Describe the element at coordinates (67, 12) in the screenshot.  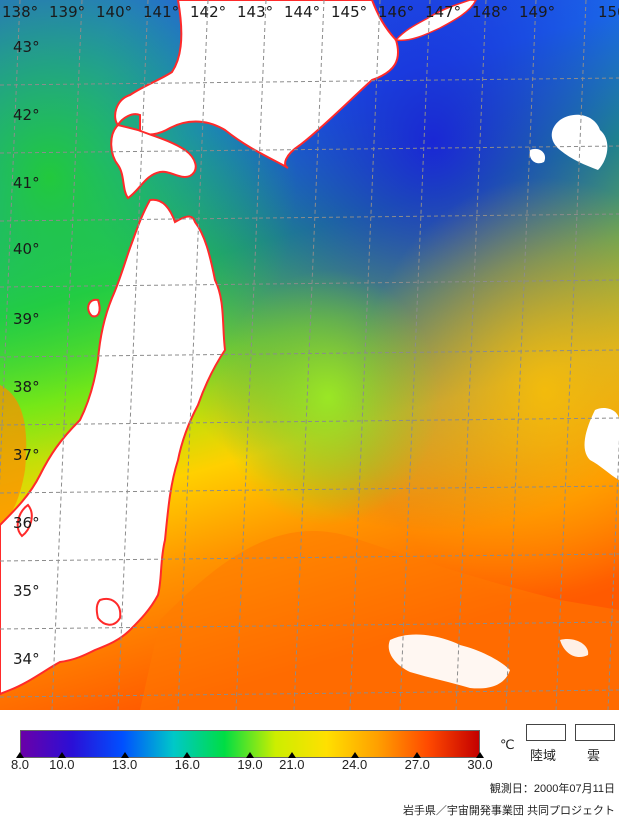
I see `longitude-label: 139°` at that location.